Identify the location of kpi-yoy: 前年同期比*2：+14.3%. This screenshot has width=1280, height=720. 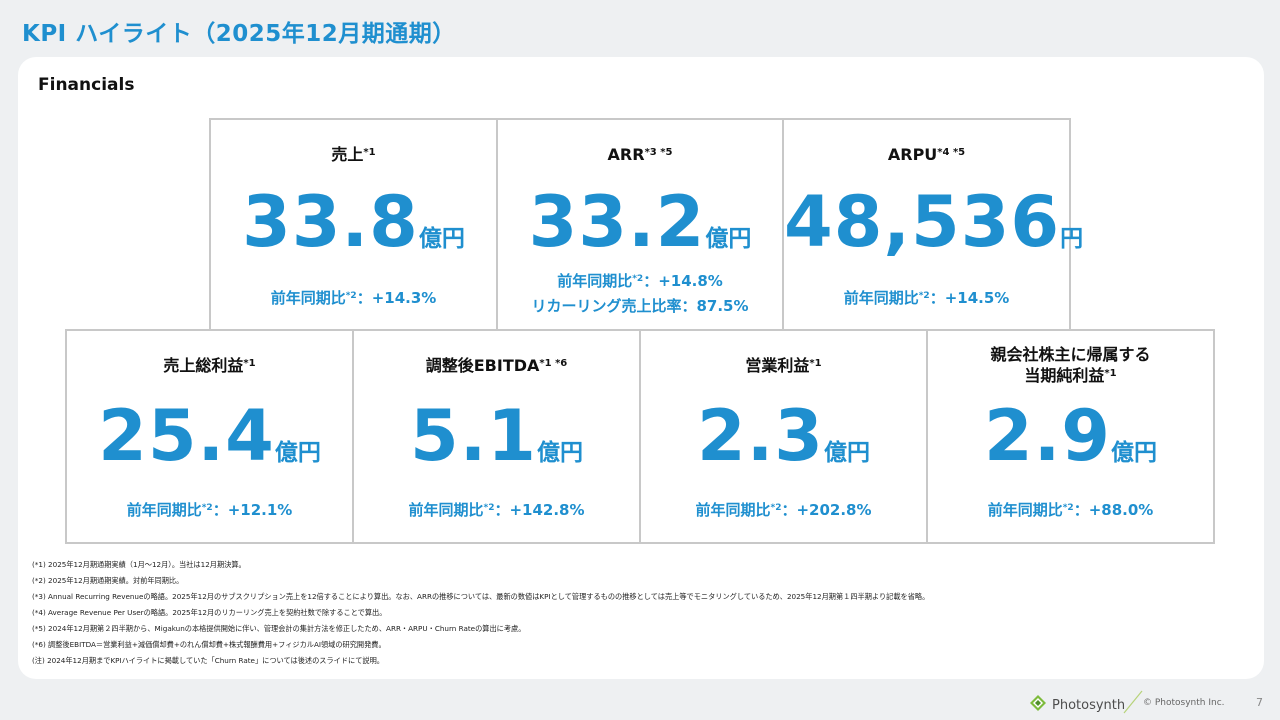
(353, 298).